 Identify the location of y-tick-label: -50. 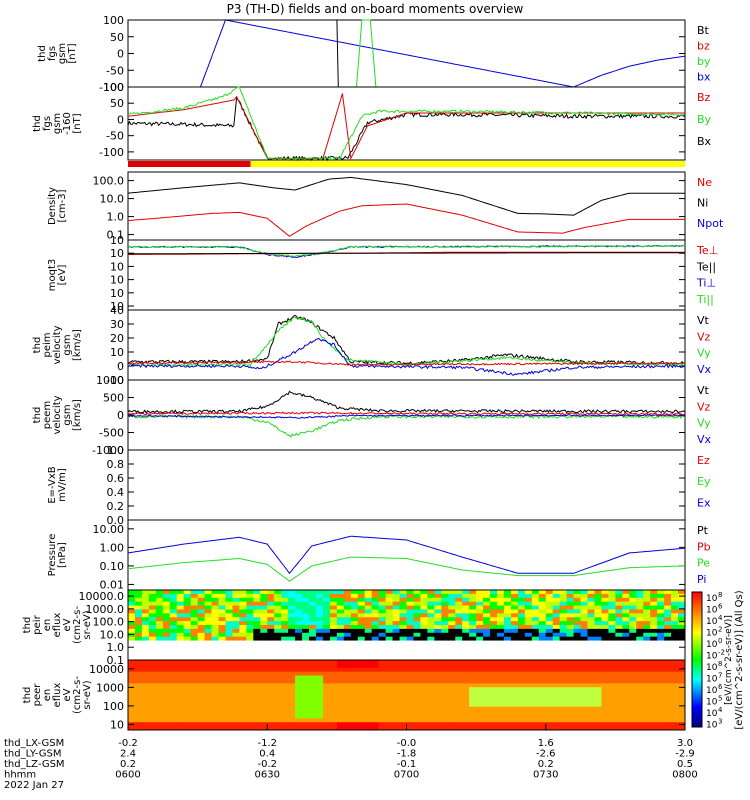
(115, 70).